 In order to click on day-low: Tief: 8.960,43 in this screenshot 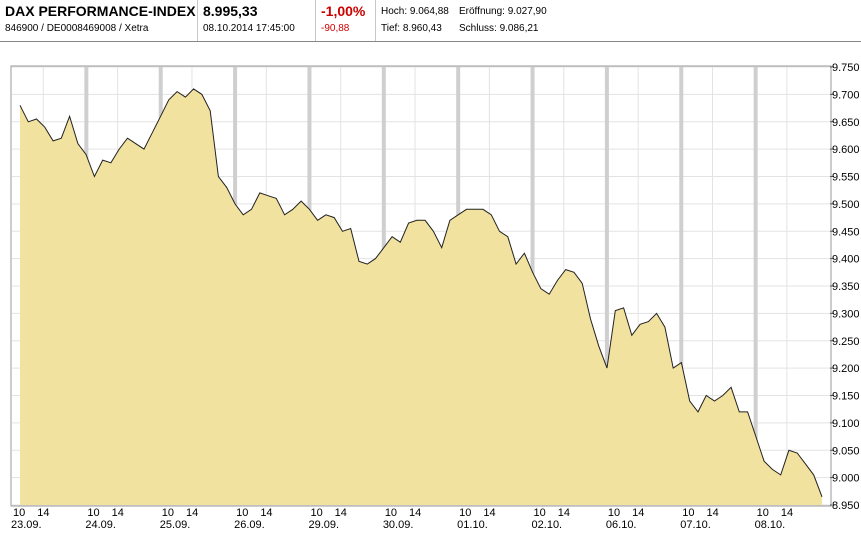, I will do `click(411, 28)`.